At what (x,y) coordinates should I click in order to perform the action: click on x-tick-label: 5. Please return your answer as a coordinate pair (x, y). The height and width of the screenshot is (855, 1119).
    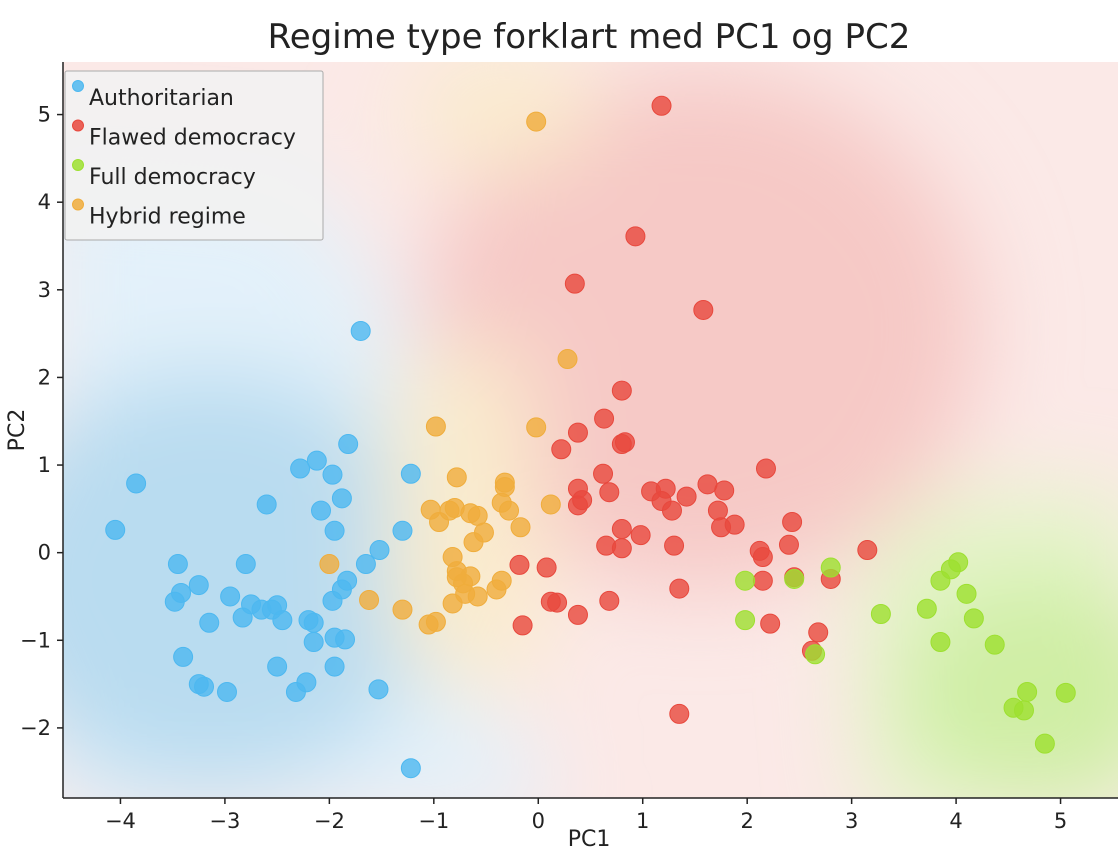
    Looking at the image, I should click on (1060, 821).